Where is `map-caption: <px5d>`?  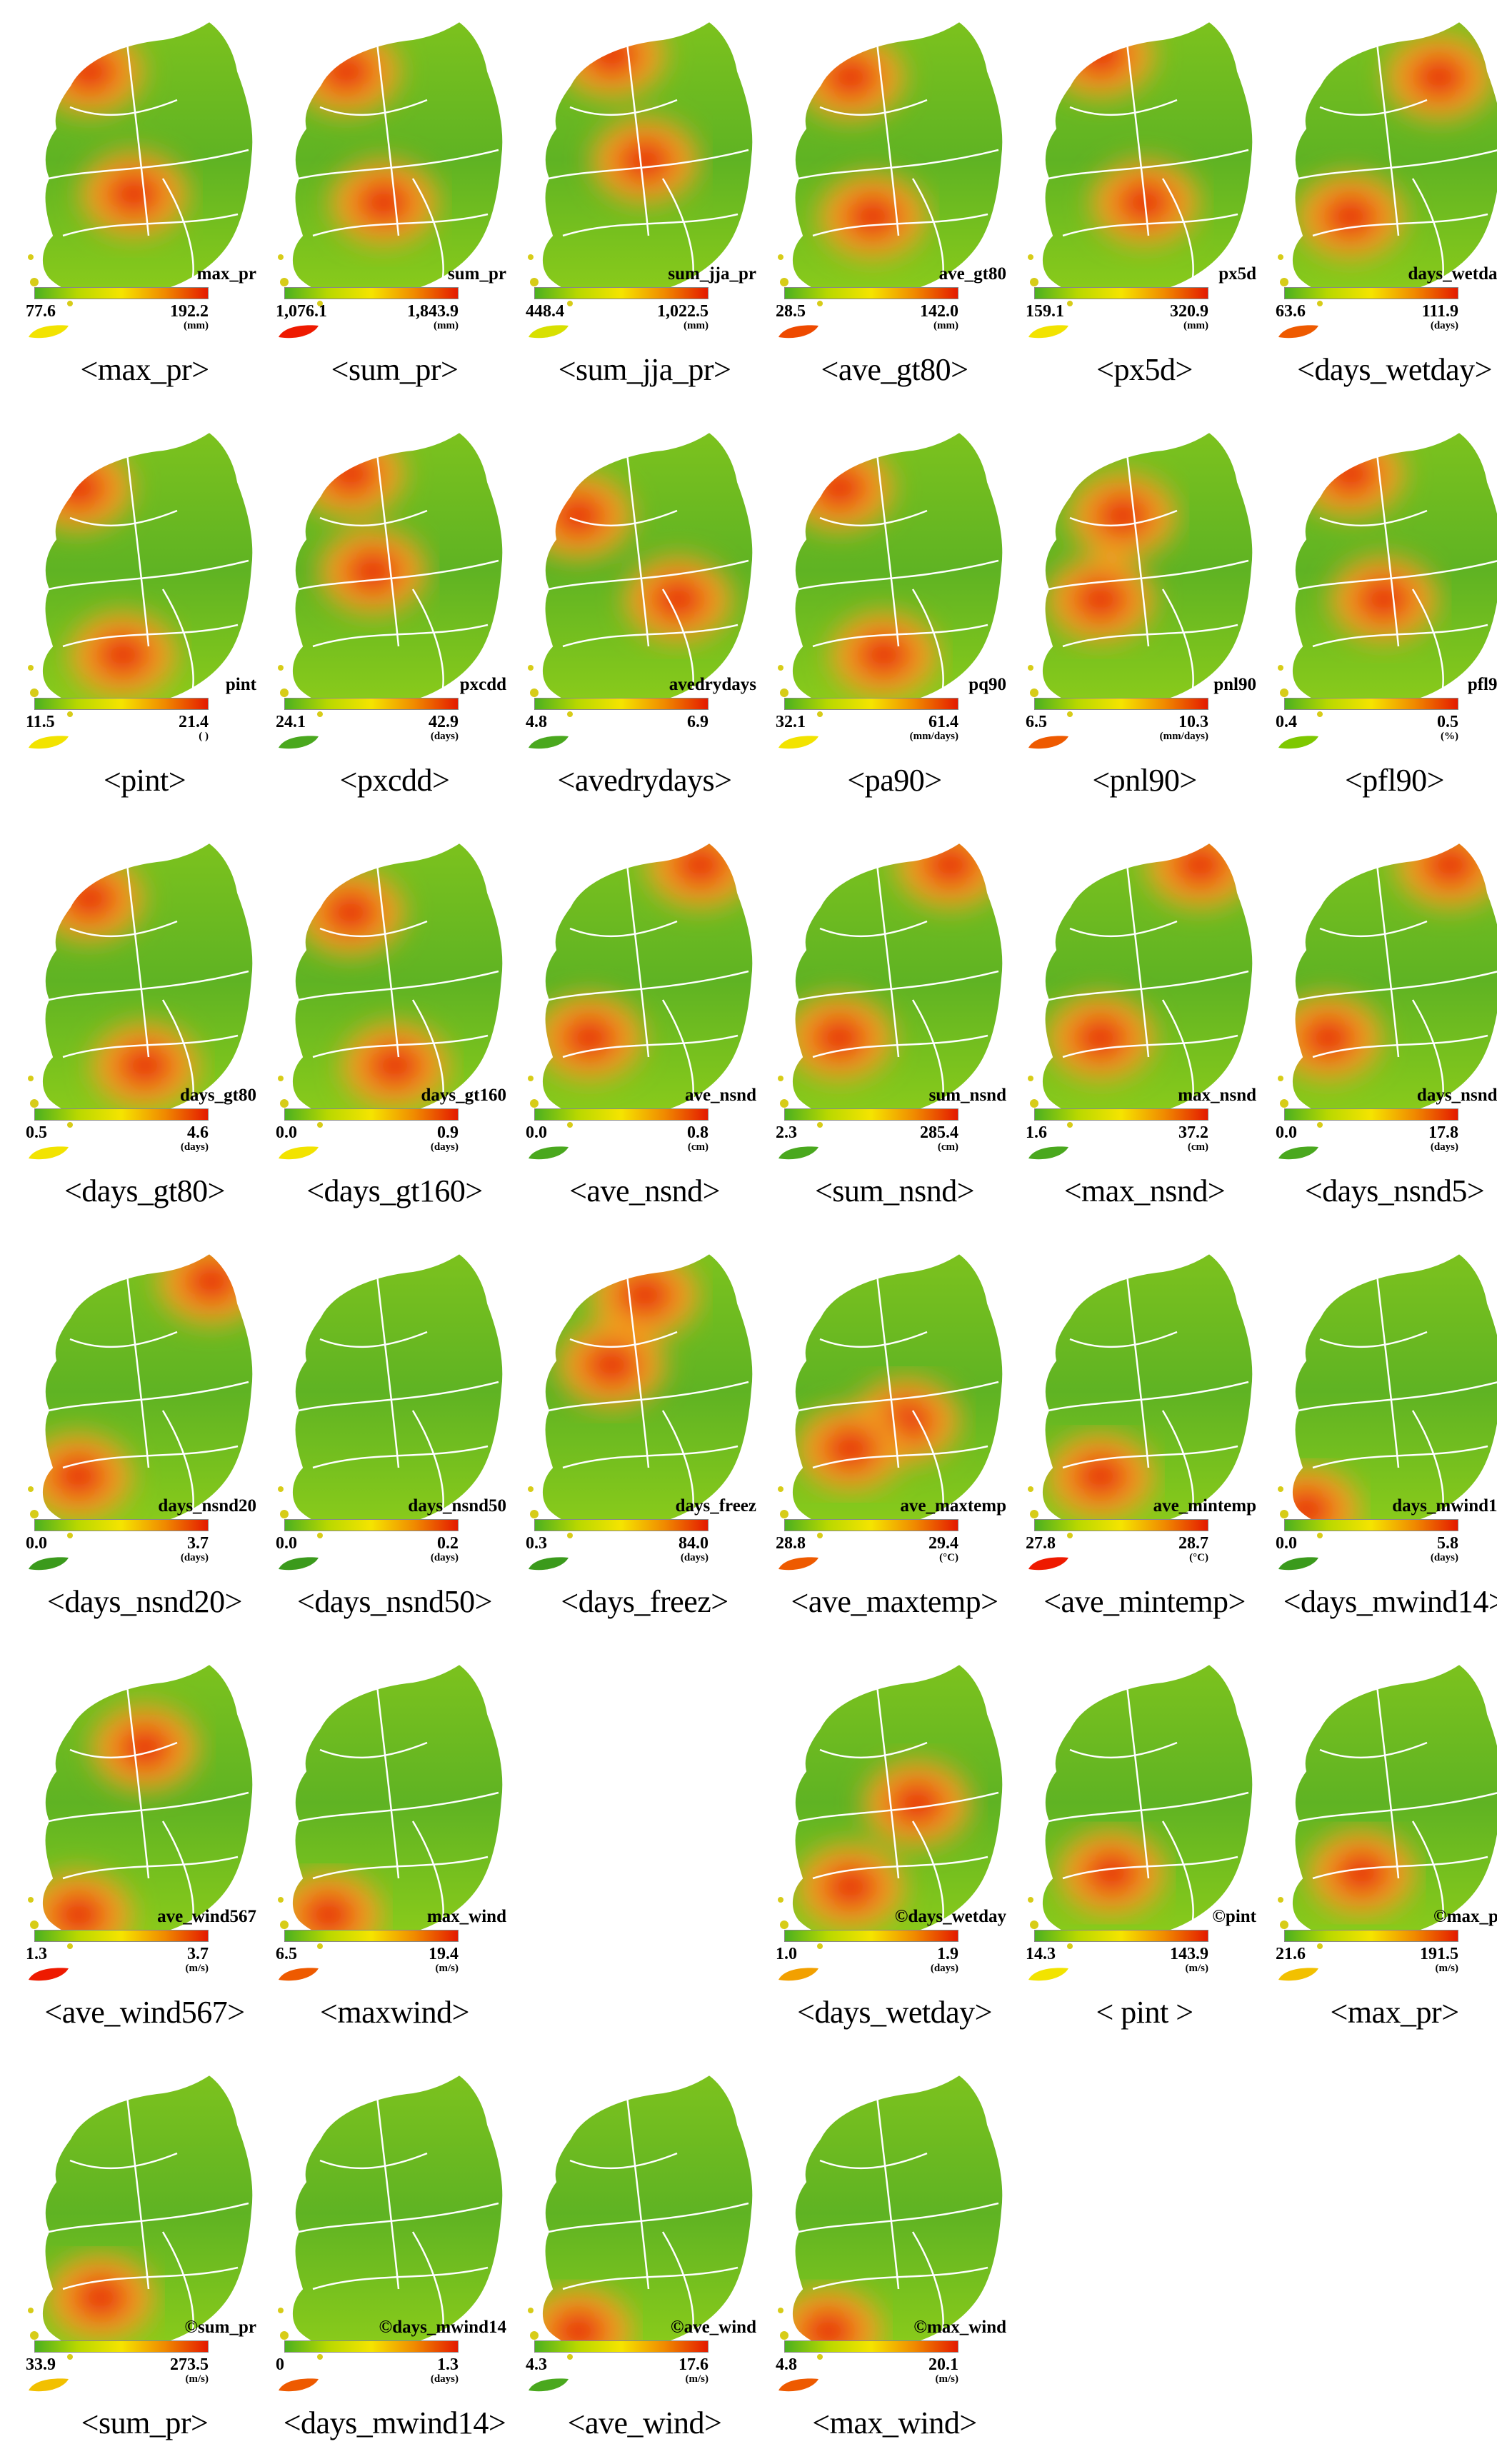 map-caption: <px5d> is located at coordinates (1144, 369).